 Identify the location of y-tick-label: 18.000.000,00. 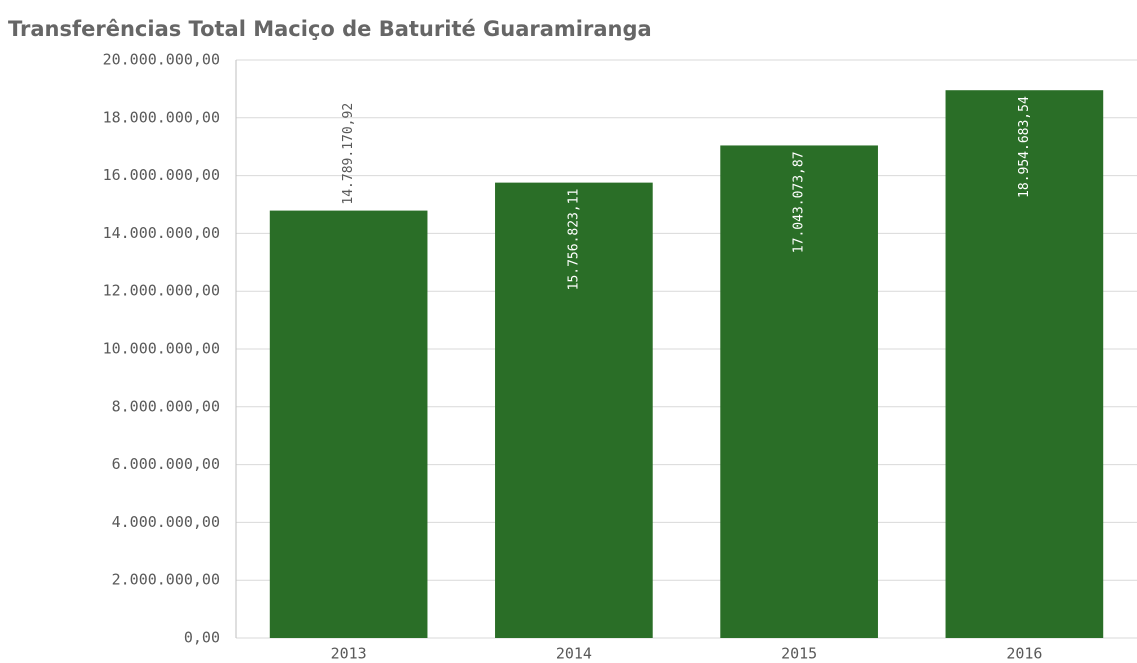
(161, 117).